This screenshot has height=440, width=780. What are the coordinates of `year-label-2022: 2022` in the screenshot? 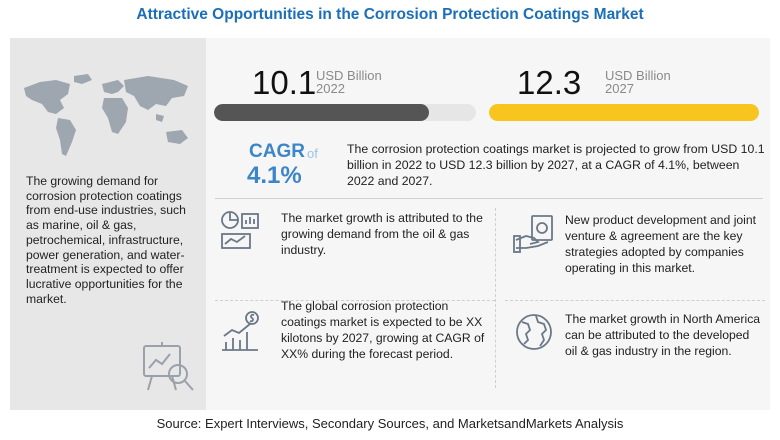 It's located at (330, 88).